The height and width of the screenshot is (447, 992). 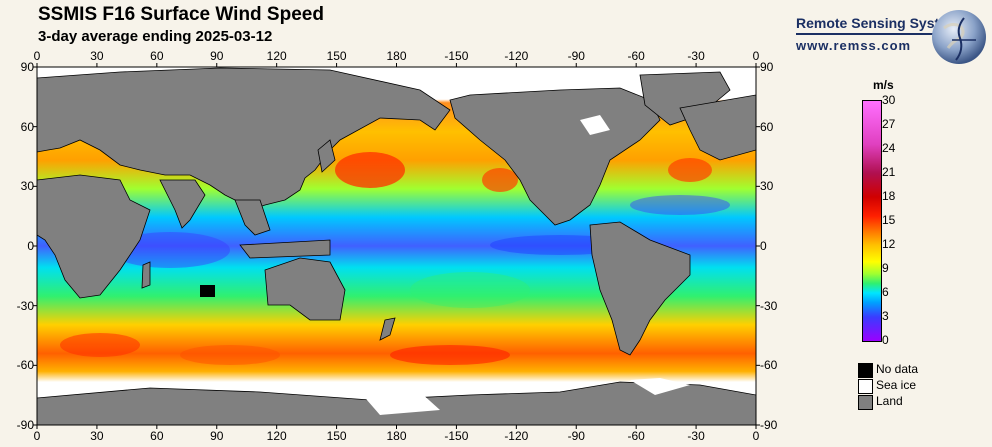 What do you see at coordinates (769, 305) in the screenshot?
I see `lat-tick-right: -30` at bounding box center [769, 305].